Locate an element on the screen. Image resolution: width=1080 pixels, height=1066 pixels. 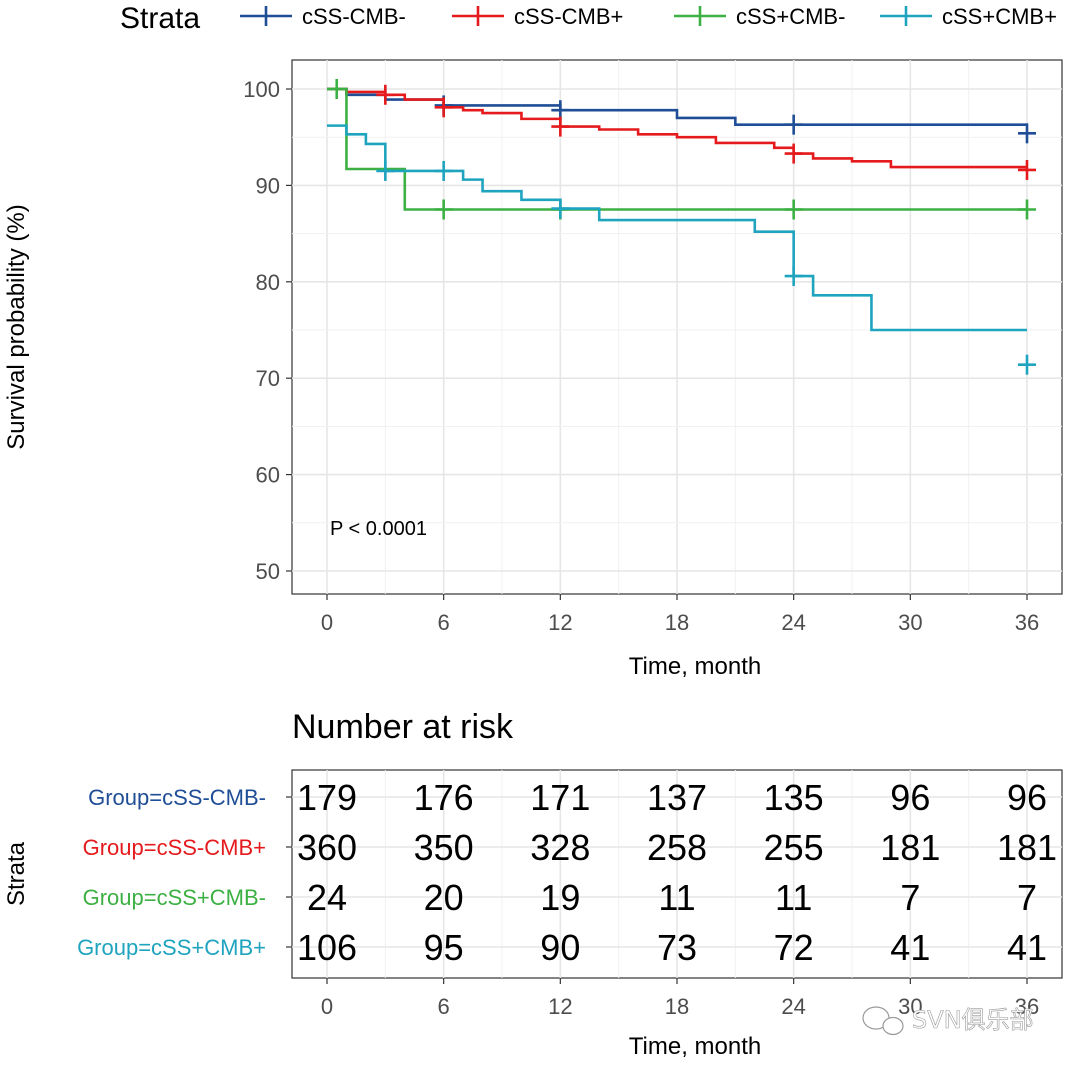
y-tick-label: 50 is located at coordinates (268, 571).